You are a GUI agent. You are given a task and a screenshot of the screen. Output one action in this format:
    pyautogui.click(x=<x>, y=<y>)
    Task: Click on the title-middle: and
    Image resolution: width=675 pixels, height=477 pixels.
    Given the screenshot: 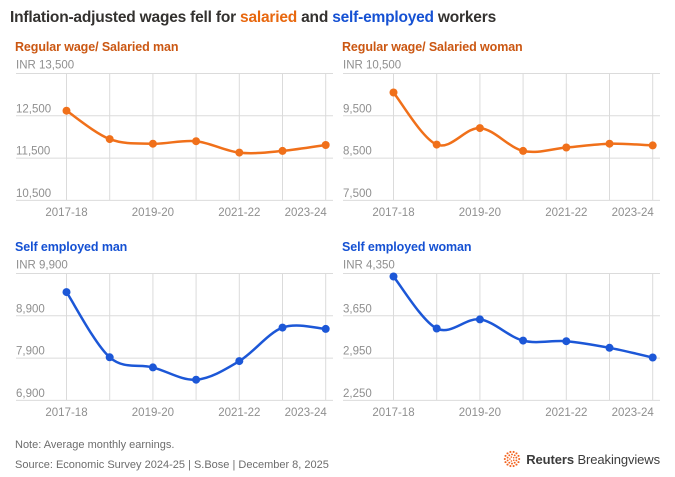 What is the action you would take?
    pyautogui.click(x=315, y=17)
    